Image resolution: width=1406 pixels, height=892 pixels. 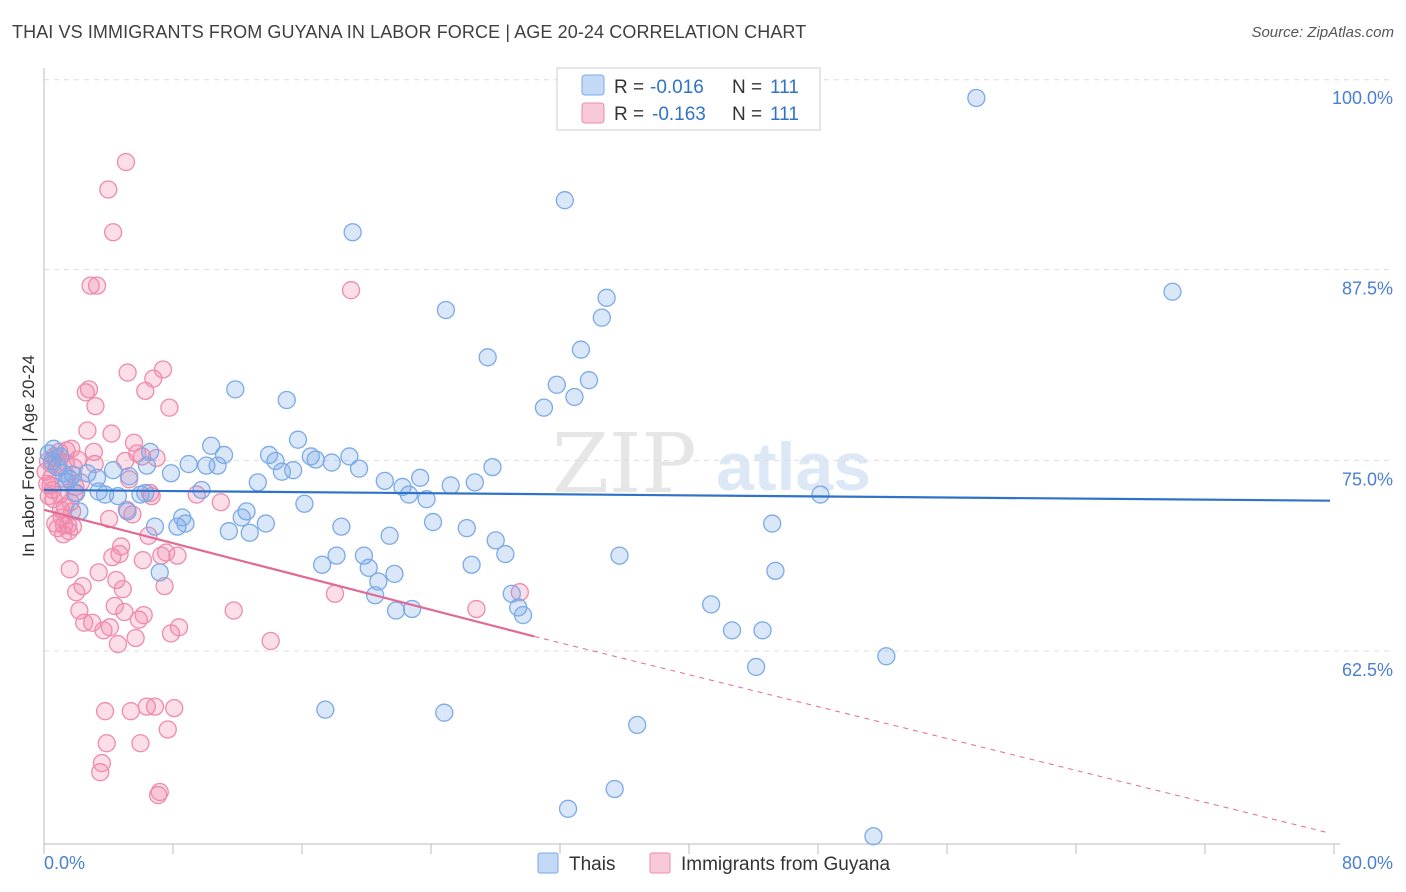 What do you see at coordinates (687, 495) in the screenshot?
I see `trend-line-thais` at bounding box center [687, 495].